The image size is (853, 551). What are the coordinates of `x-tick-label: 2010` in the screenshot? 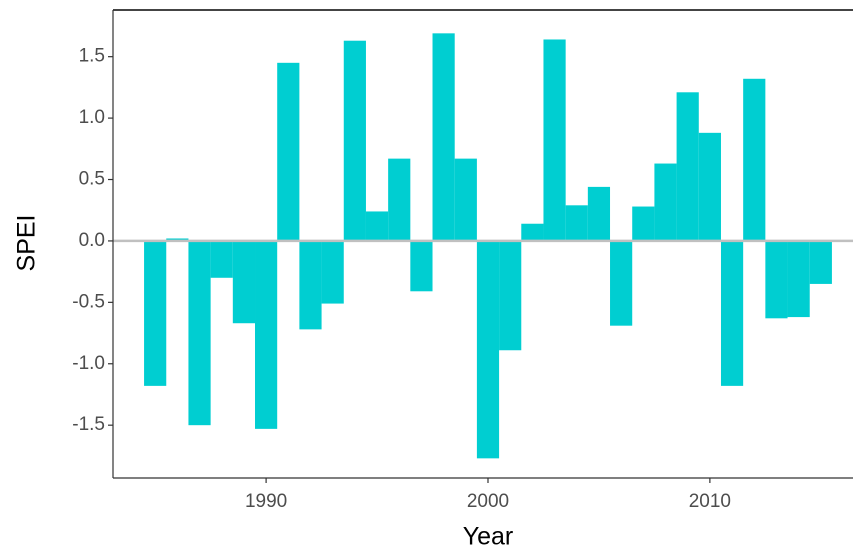 It's located at (710, 501).